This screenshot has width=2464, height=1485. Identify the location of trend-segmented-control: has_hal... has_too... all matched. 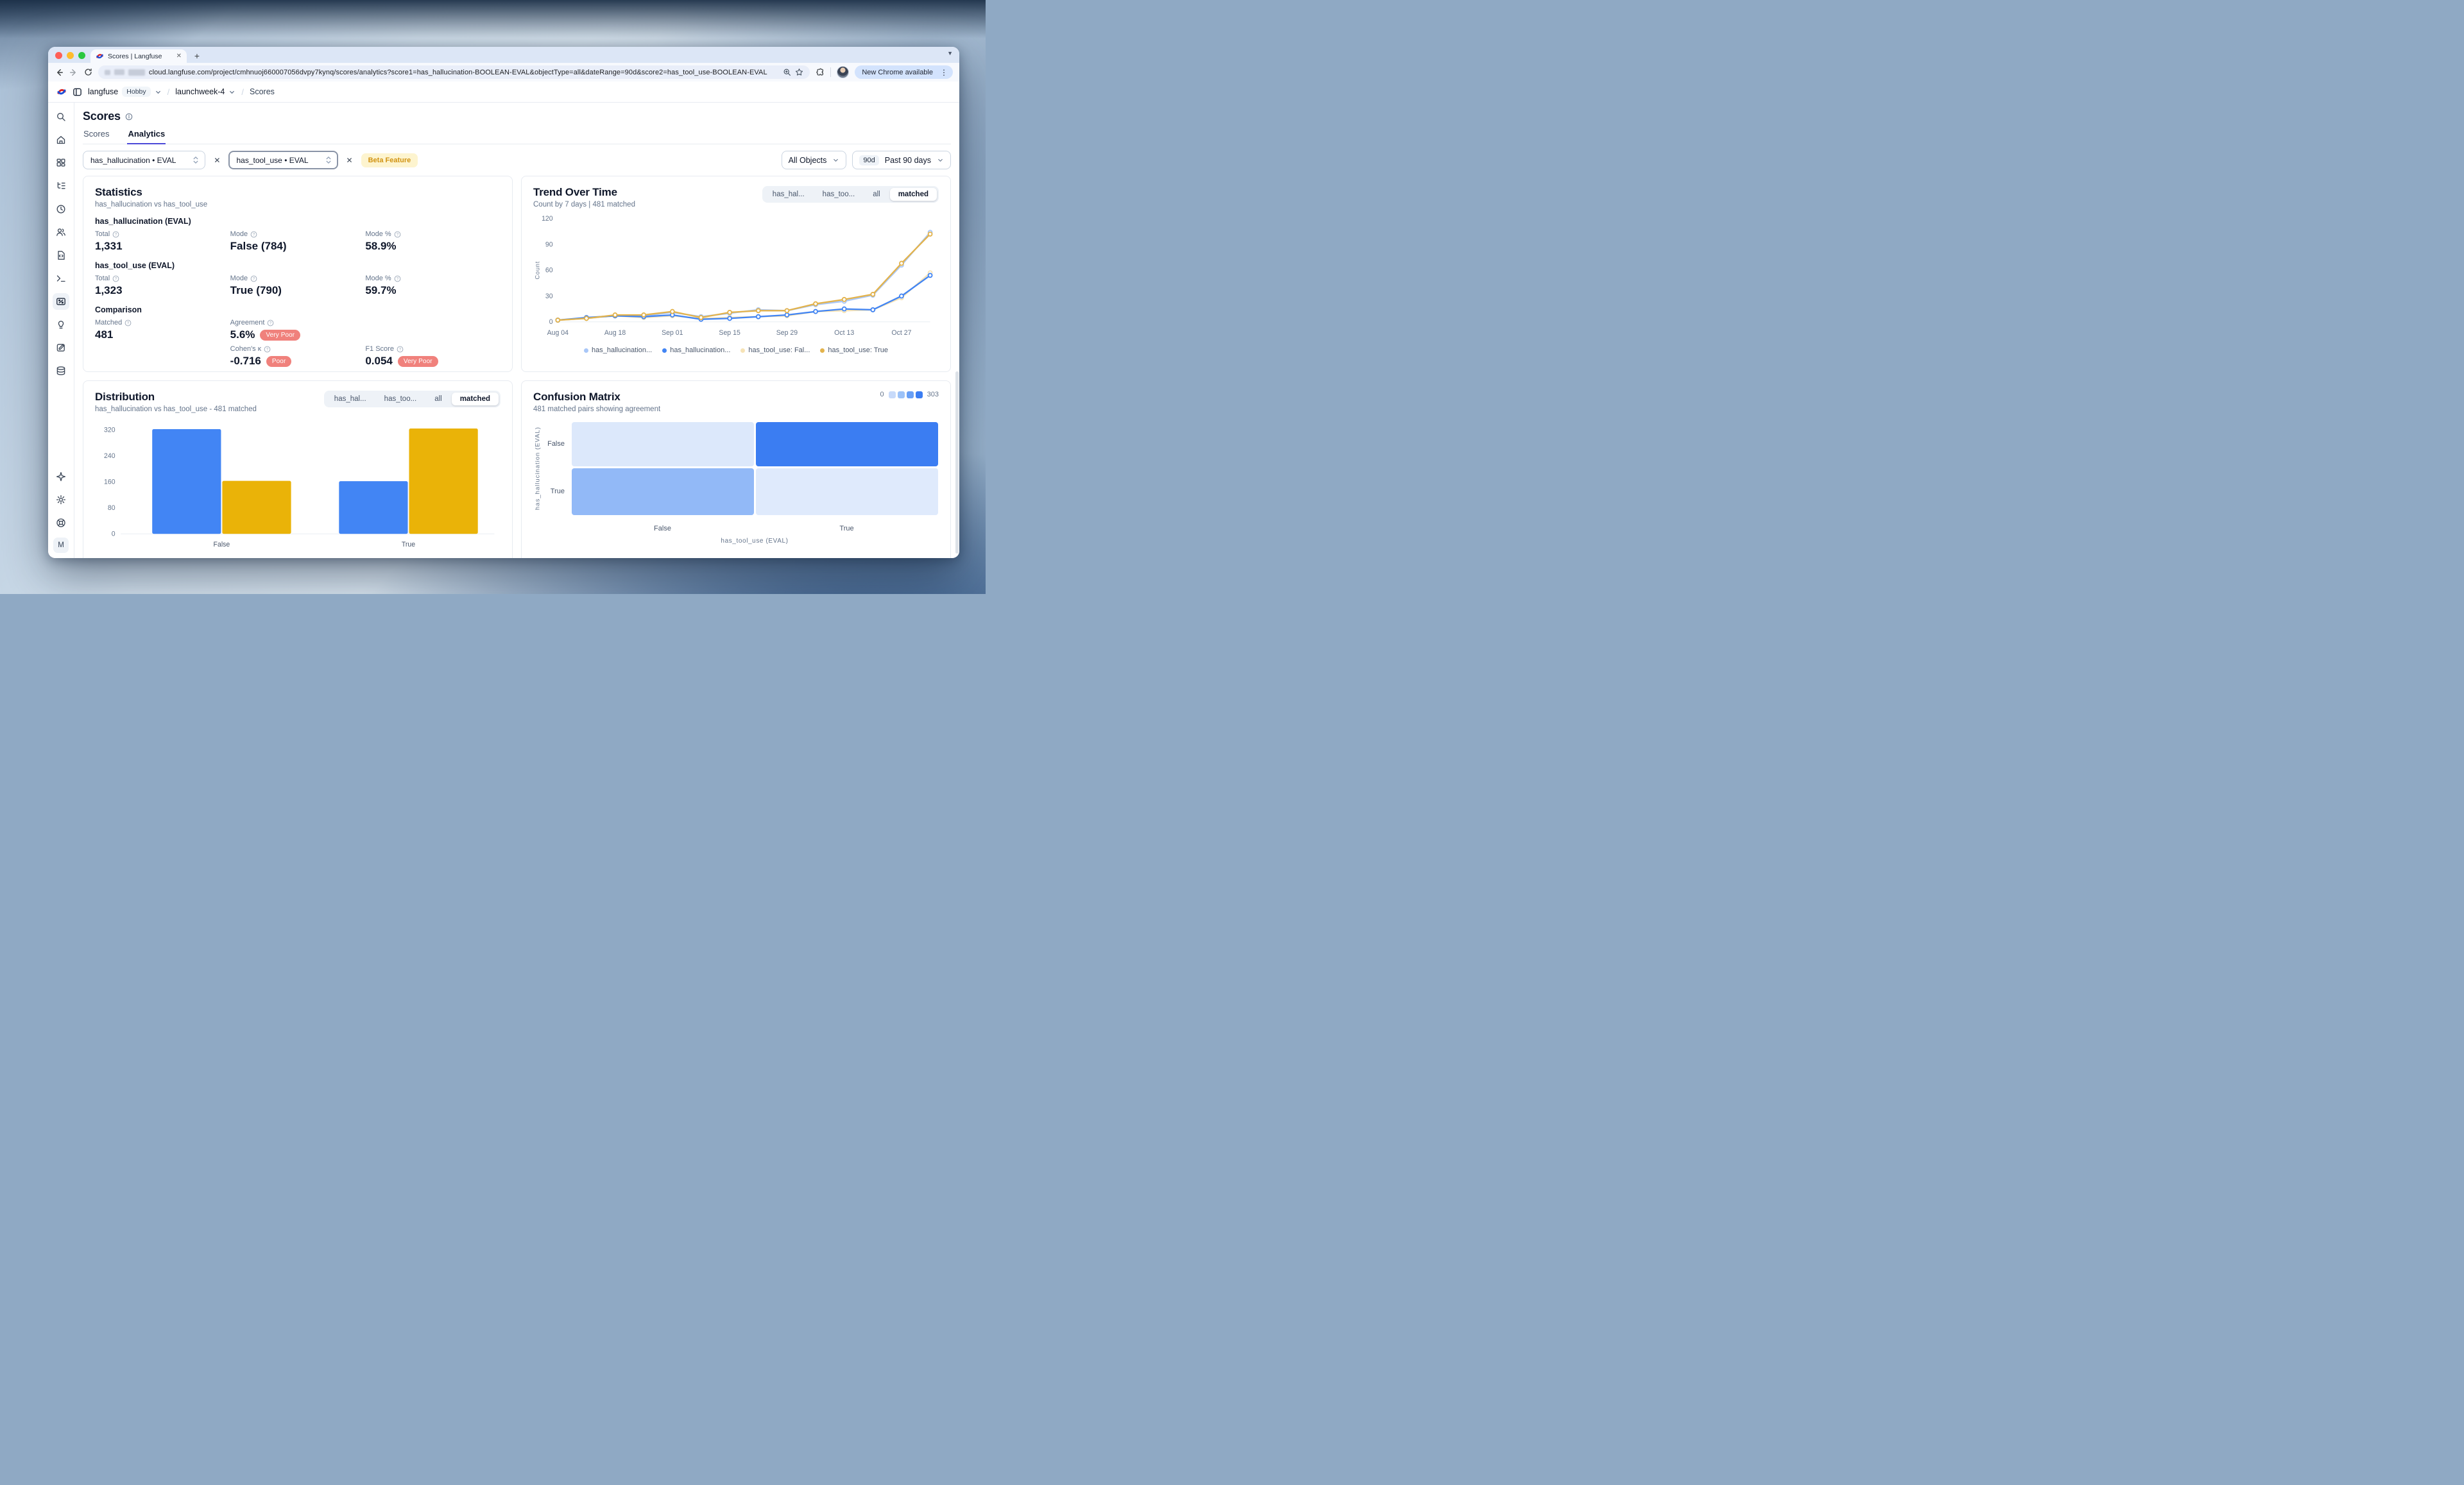
(851, 194).